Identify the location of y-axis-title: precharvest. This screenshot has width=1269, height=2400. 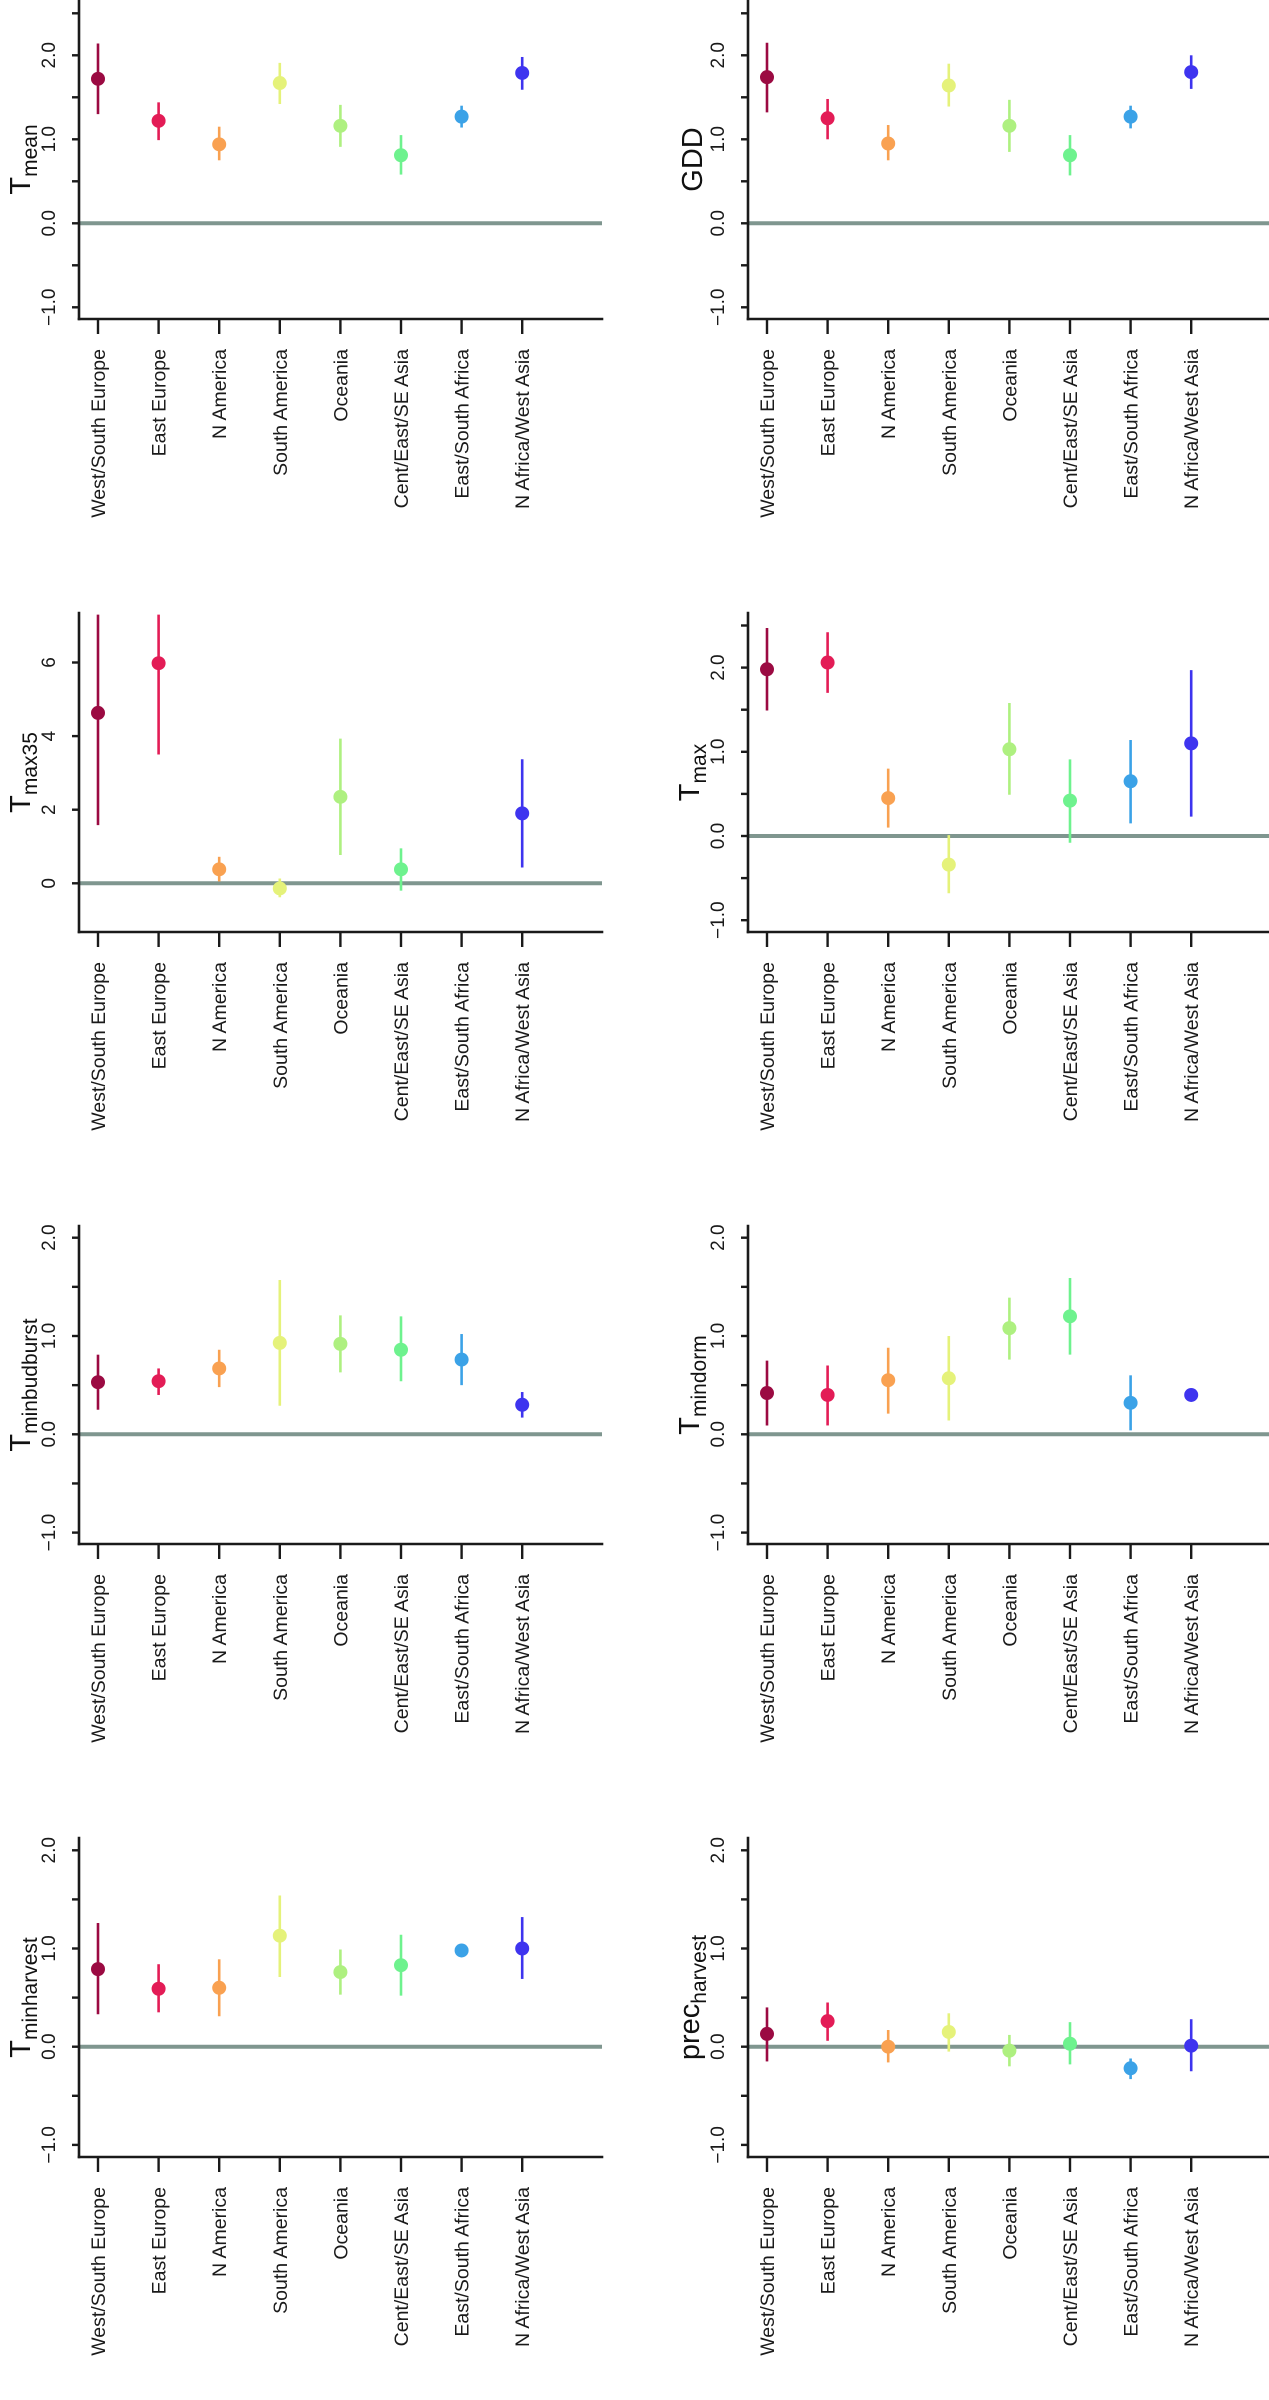
(692, 1997).